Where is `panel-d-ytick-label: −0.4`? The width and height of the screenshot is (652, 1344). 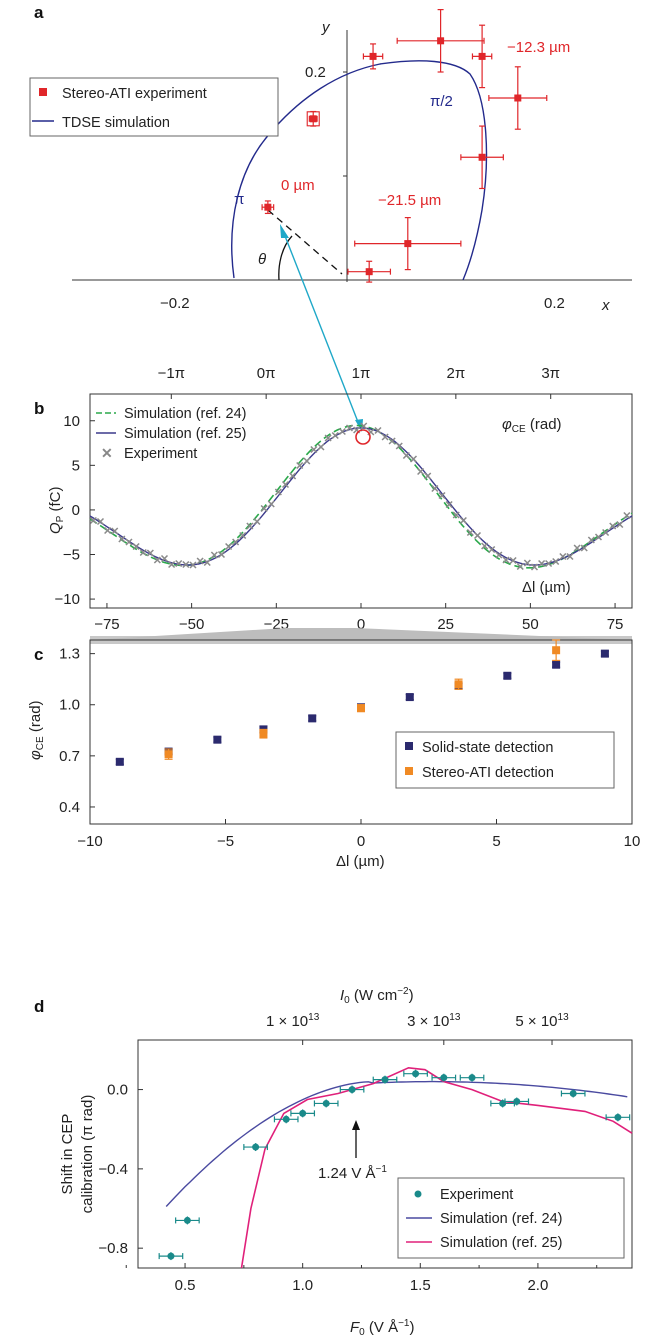 panel-d-ytick-label: −0.4 is located at coordinates (113, 1169).